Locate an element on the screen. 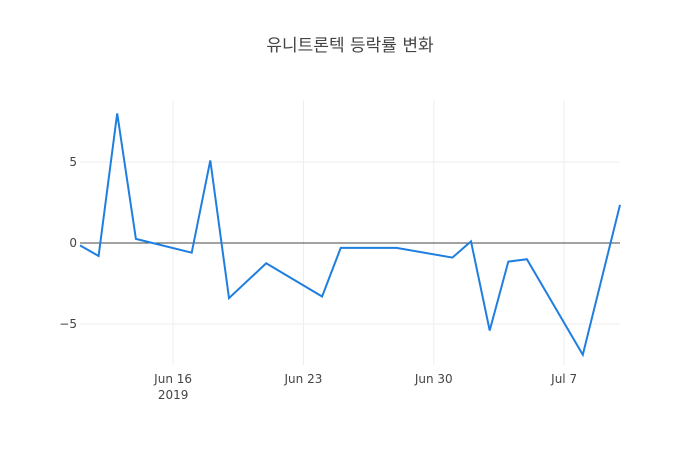 This screenshot has width=700, height=450. x-tick-label: Jul 7 is located at coordinates (563, 379).